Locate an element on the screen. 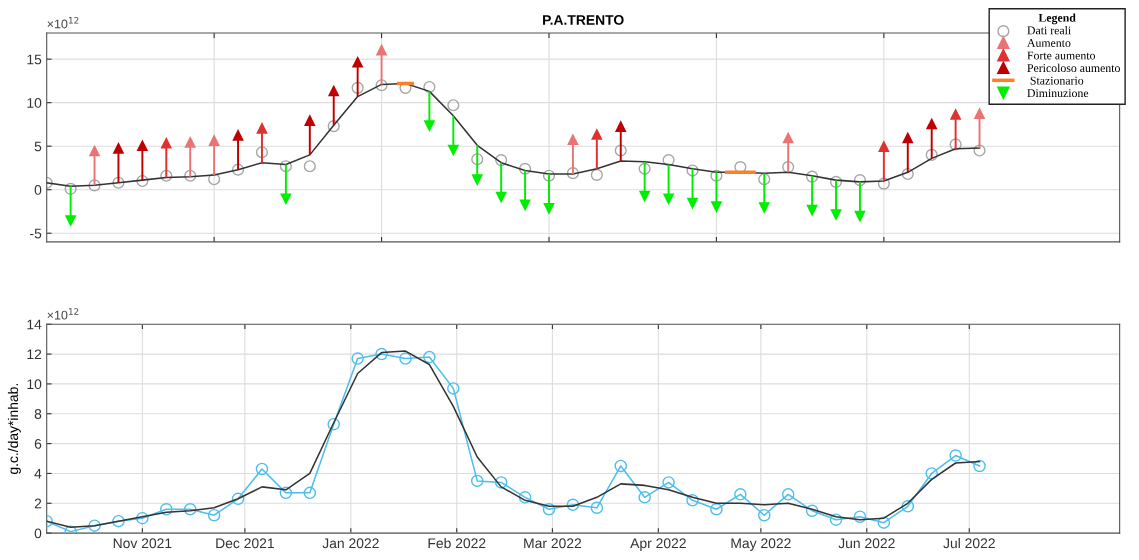 Image resolution: width=1139 pixels, height=560 pixels. x-tick-label: Jan 2022 is located at coordinates (350, 543).